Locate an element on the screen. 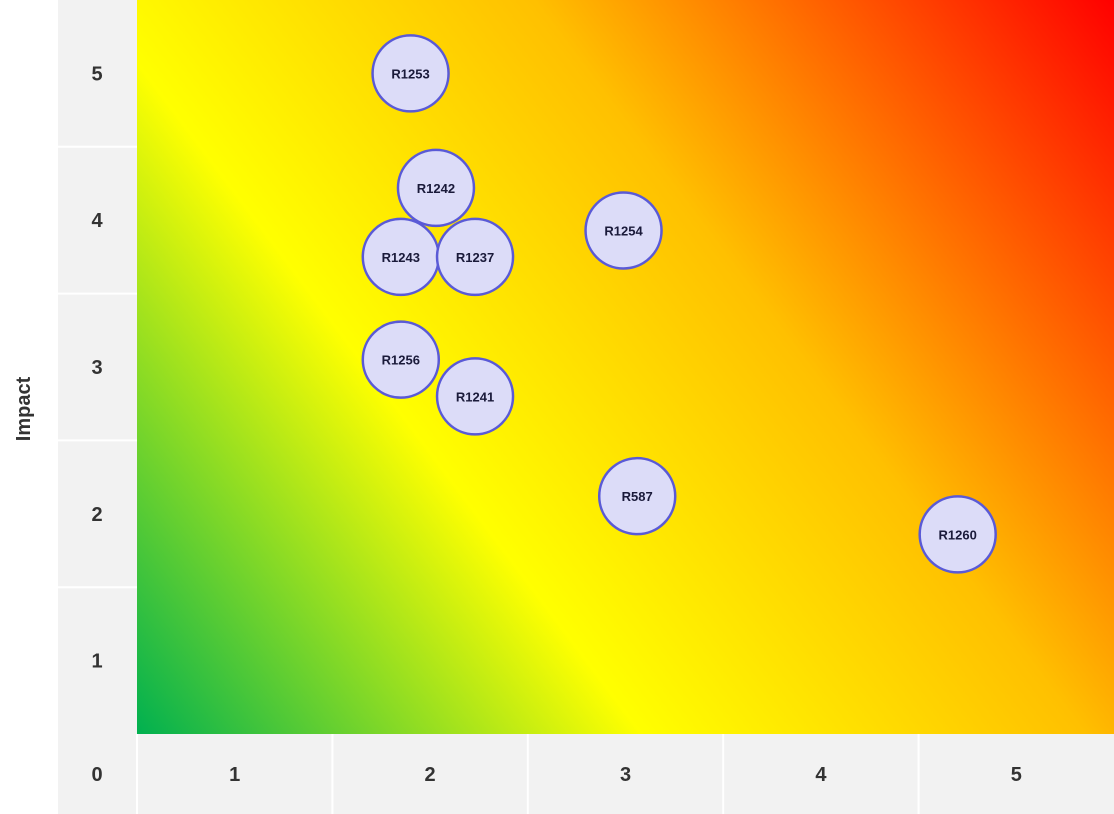 This screenshot has width=1114, height=814. y-tick-label: 5 is located at coordinates (96, 74).